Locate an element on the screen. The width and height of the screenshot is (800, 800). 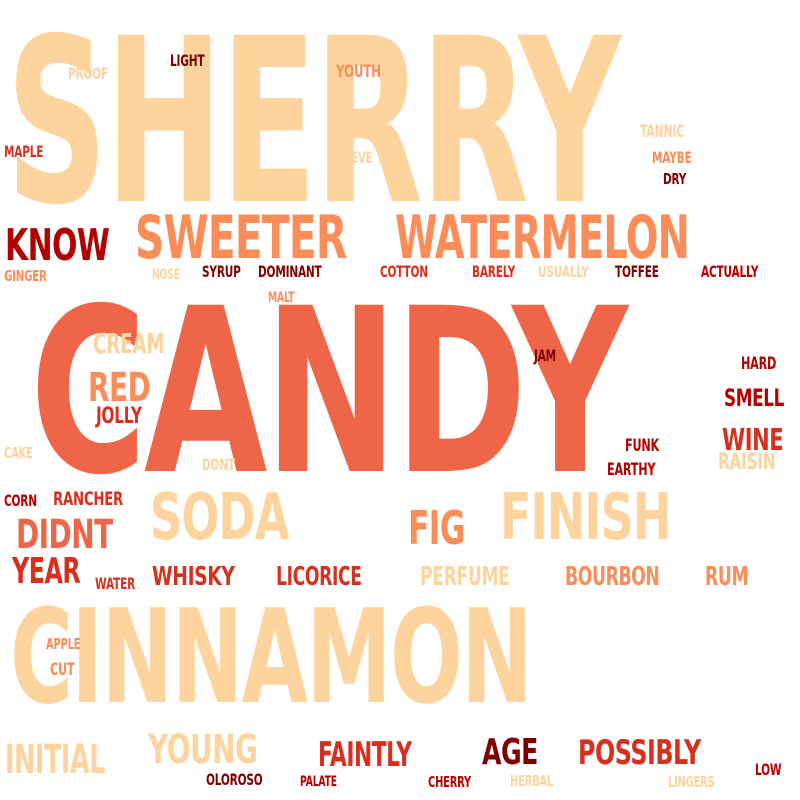
word-maybe: MAYBE is located at coordinates (672, 157).